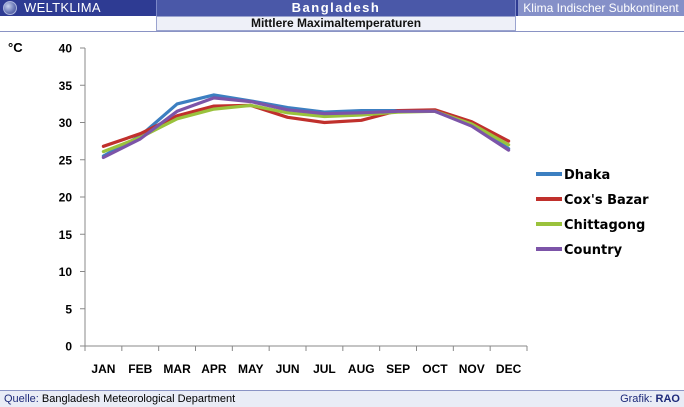 The height and width of the screenshot is (407, 684). Describe the element at coordinates (306, 128) in the screenshot. I see `series-line-country` at that location.